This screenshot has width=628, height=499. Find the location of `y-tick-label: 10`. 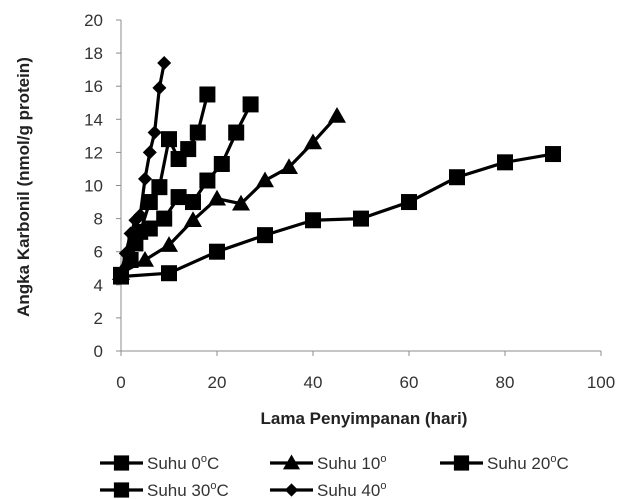

y-tick-label: 10 is located at coordinates (93, 186).